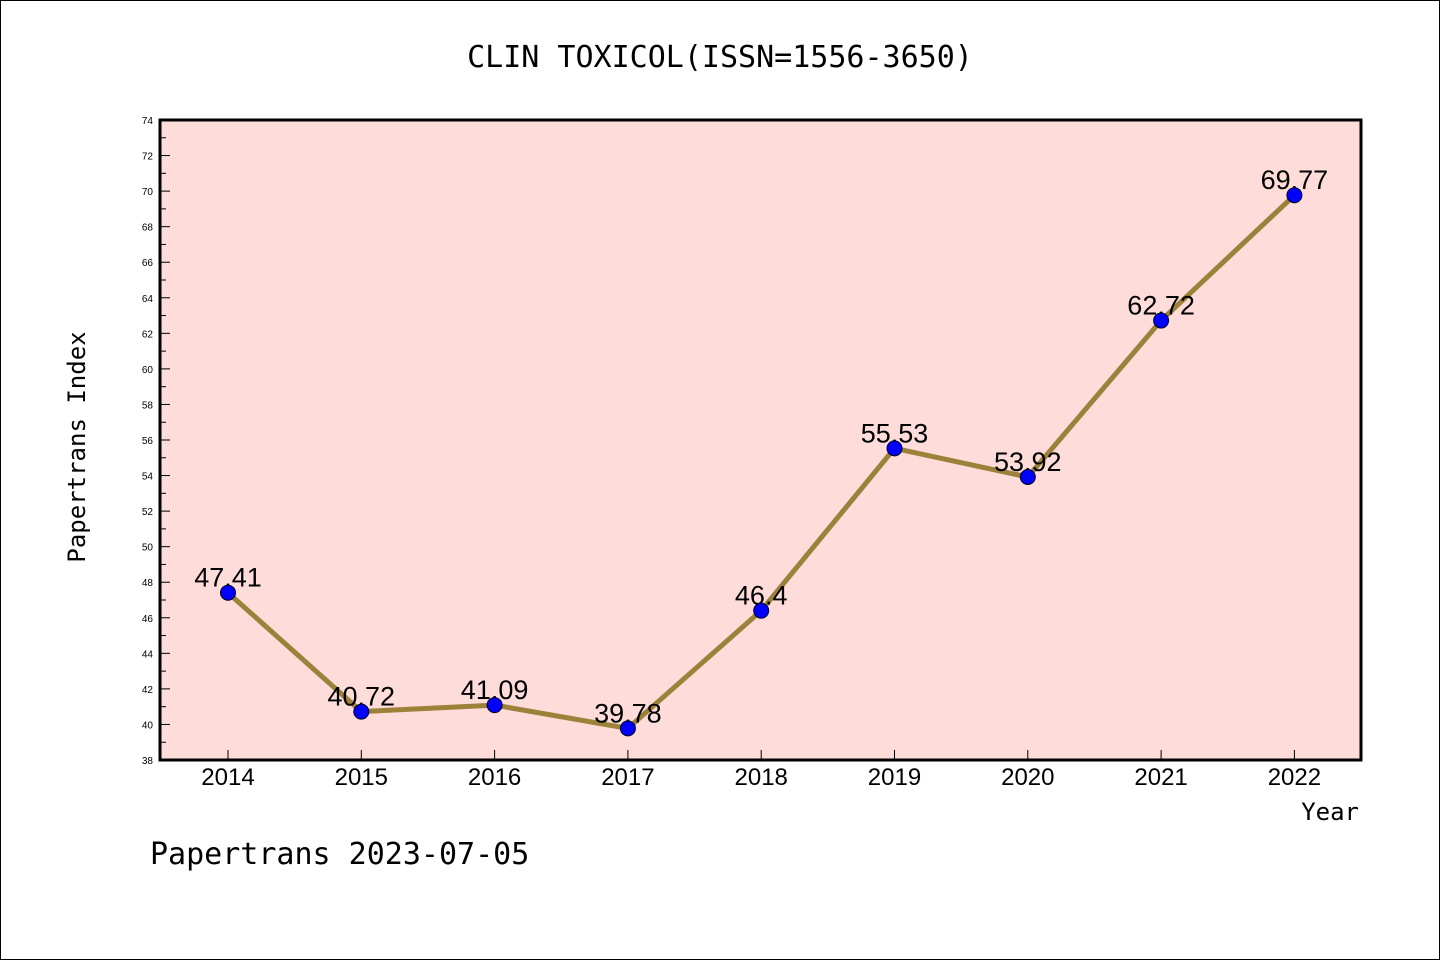 The width and height of the screenshot is (1440, 960). I want to click on x-axis: 2014 2015 2016 2017 2018 2019 2020 2021 2022, so click(761, 770).